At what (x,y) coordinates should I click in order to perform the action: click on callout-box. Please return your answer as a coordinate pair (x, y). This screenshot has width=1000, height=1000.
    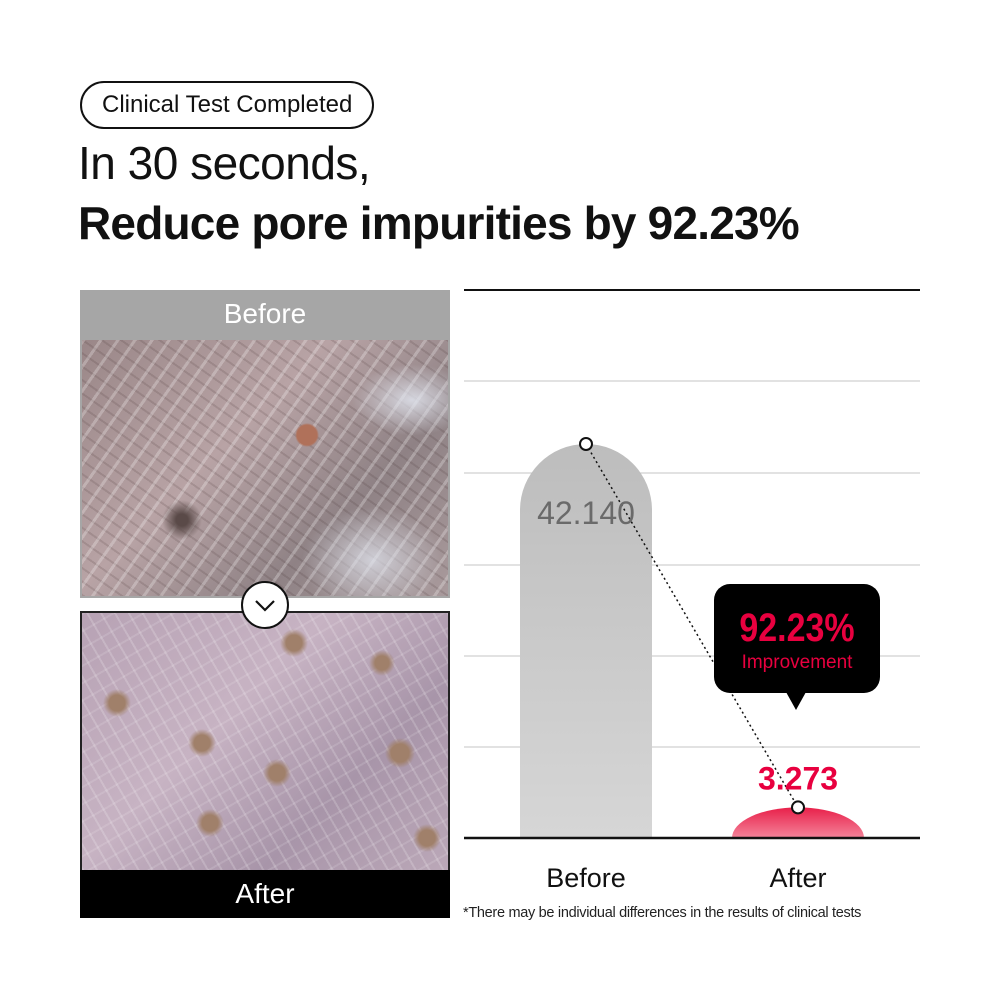
    Looking at the image, I should click on (797, 638).